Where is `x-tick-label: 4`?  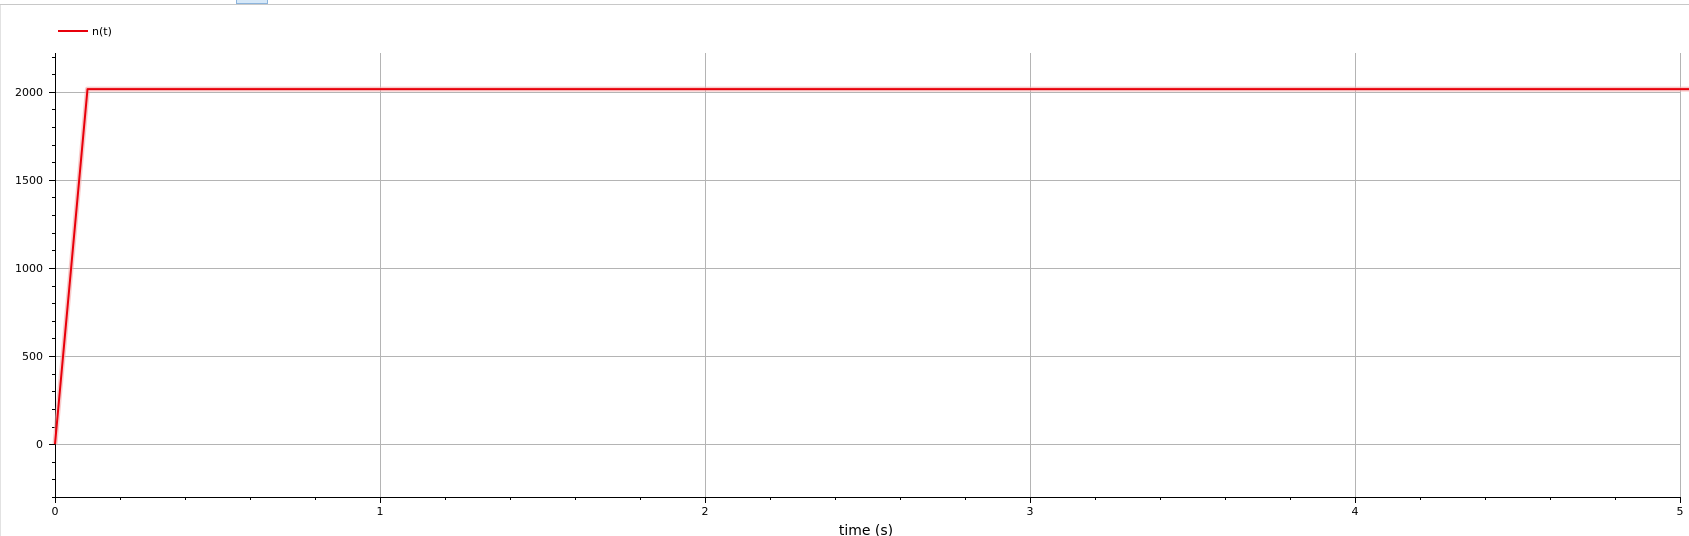
x-tick-label: 4 is located at coordinates (1355, 511).